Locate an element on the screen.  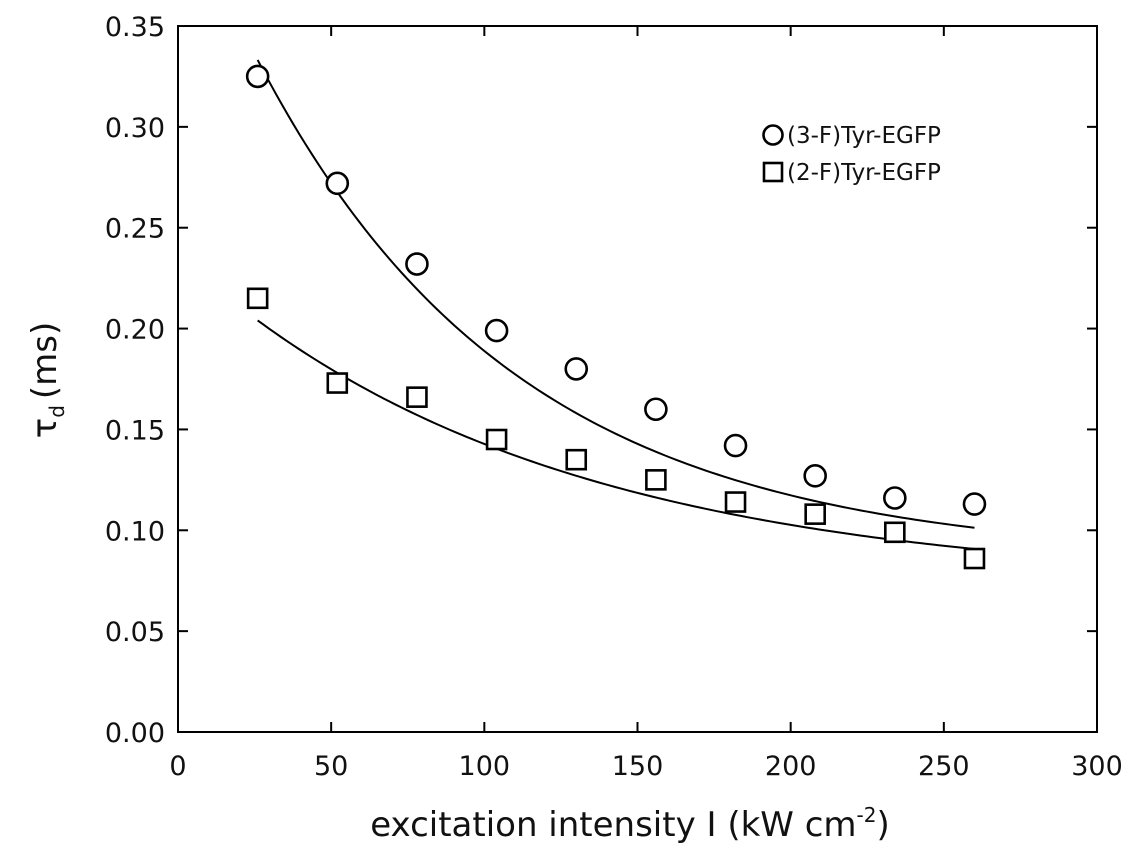
x-tick-label: 0 is located at coordinates (177, 766).